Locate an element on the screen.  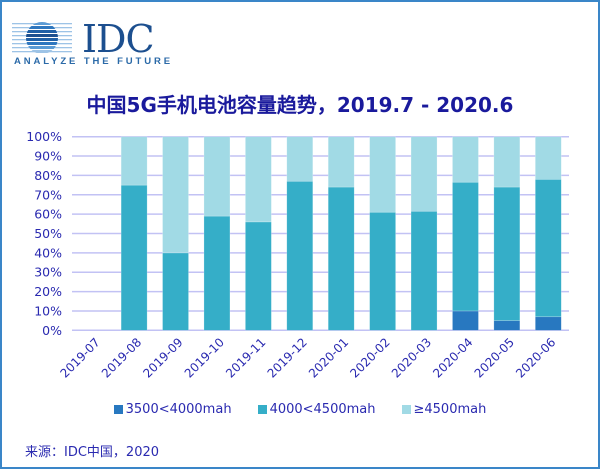
x-tick-label: 2019-12 is located at coordinates (287, 357).